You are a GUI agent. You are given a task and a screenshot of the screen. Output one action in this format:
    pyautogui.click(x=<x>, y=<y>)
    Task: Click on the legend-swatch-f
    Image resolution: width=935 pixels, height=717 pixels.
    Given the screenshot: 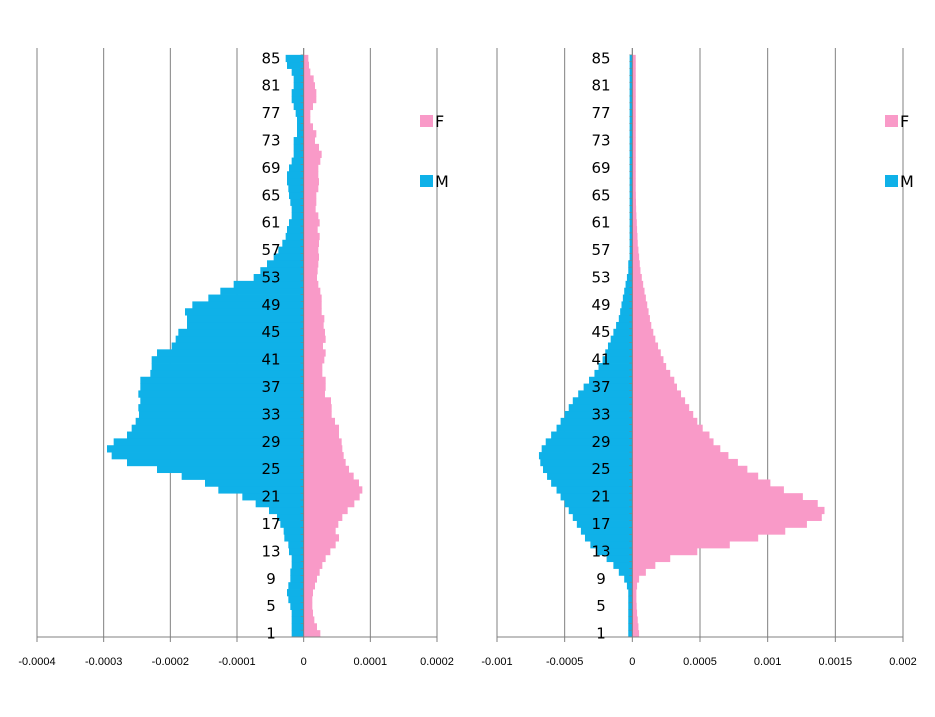 What is the action you would take?
    pyautogui.click(x=426, y=121)
    